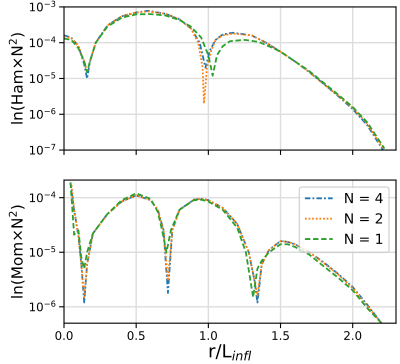 The image size is (400, 364). What do you see at coordinates (353, 335) in the screenshot?
I see `x-tick-label: 2.0` at bounding box center [353, 335].